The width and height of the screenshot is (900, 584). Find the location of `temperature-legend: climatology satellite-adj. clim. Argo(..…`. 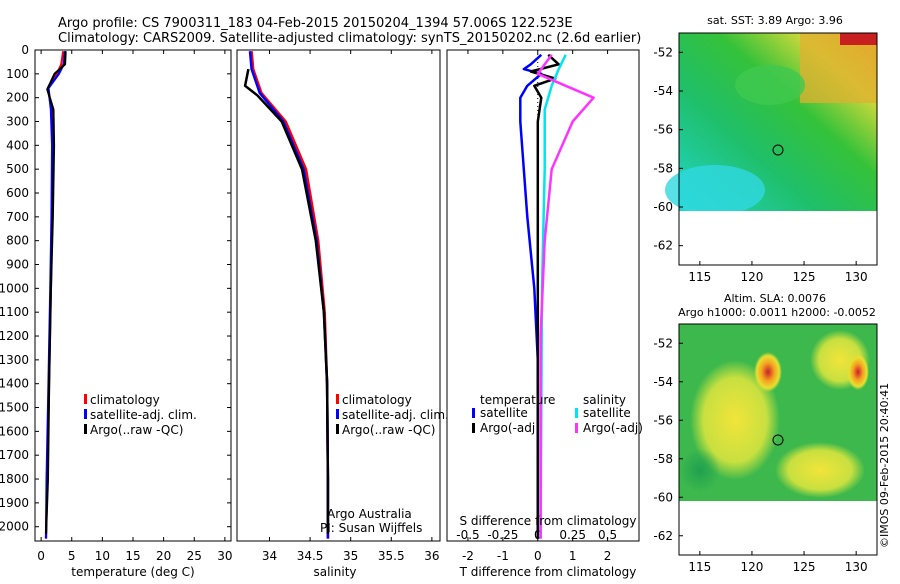

temperature-legend: climatology satellite-adj. clim. Argo(..… is located at coordinates (140, 415).